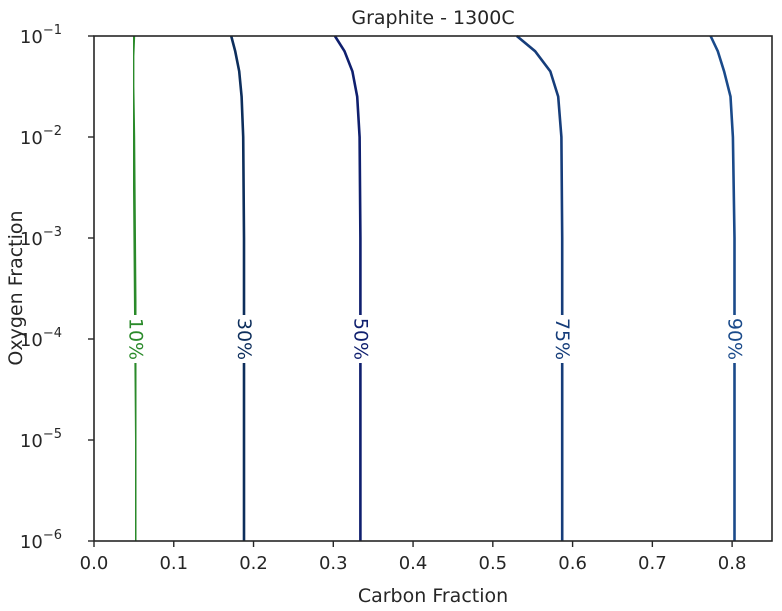 This screenshot has width=782, height=611. What do you see at coordinates (572, 563) in the screenshot?
I see `x-tick-label: 0.6` at bounding box center [572, 563].